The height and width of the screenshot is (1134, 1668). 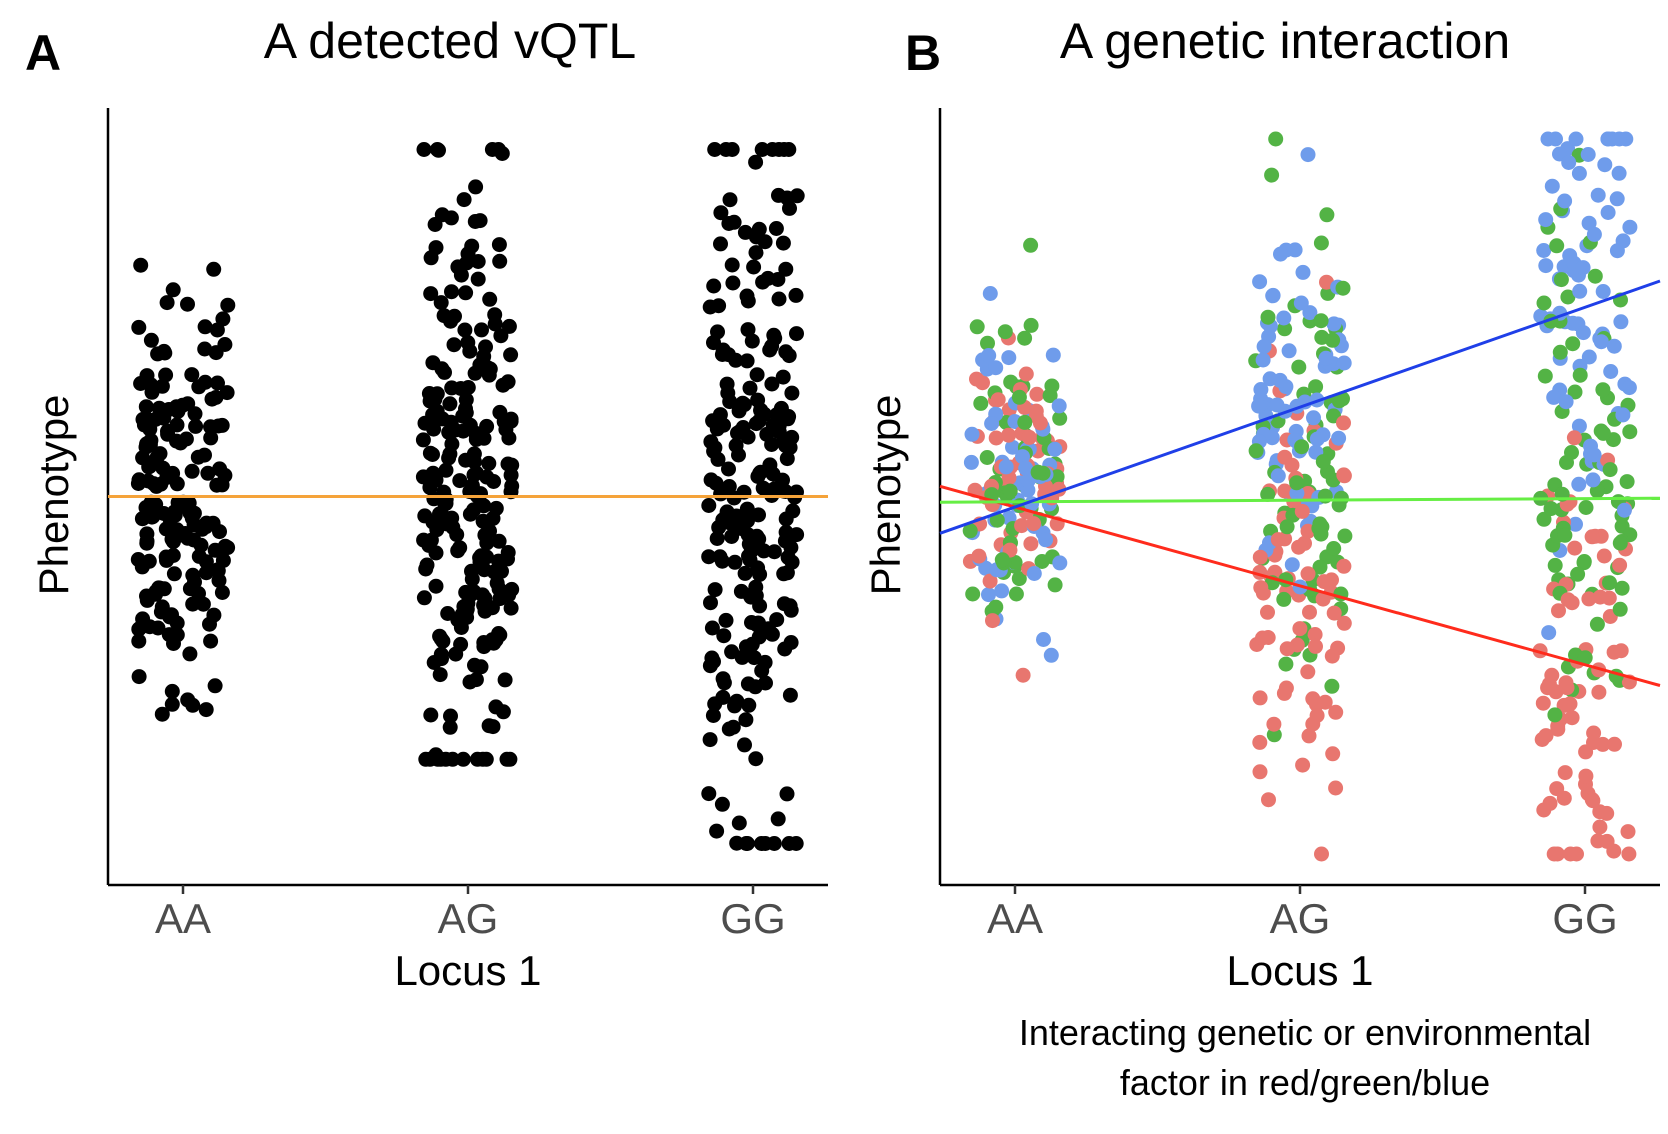 I want to click on panel-a-x-ticks, so click(x=468, y=889).